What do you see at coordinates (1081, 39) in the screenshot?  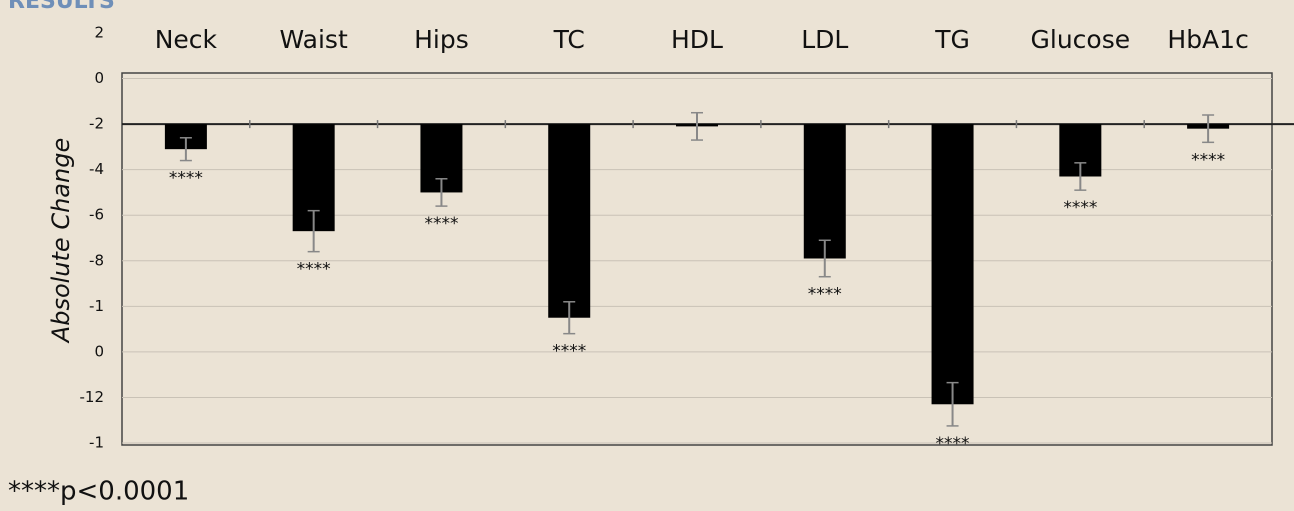 I see `x-tick-label: Glucose` at bounding box center [1081, 39].